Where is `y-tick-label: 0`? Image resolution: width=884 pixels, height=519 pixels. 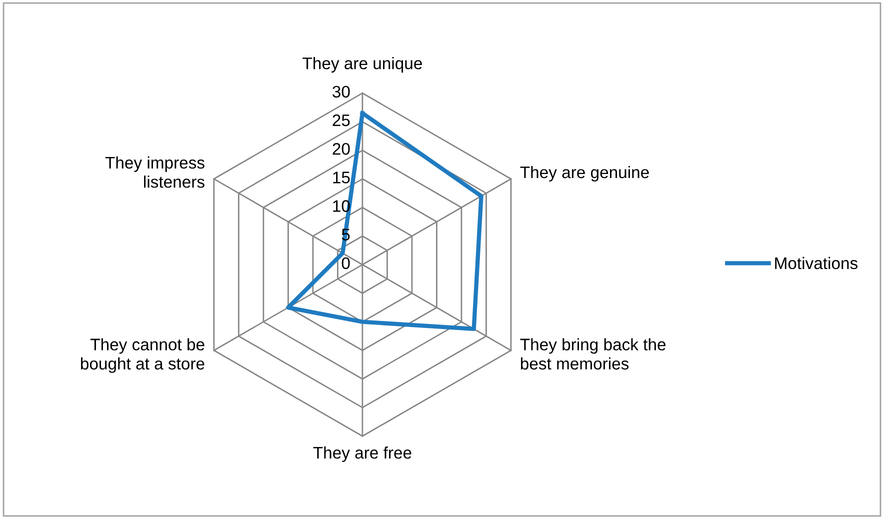
y-tick-label: 0 is located at coordinates (346, 263).